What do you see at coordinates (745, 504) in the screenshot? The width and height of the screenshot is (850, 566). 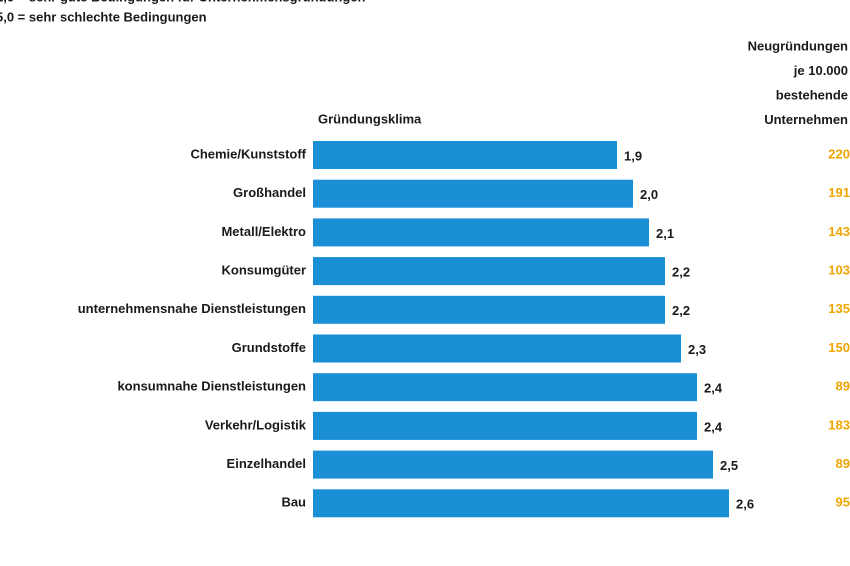 I see `value-label: 2,6` at bounding box center [745, 504].